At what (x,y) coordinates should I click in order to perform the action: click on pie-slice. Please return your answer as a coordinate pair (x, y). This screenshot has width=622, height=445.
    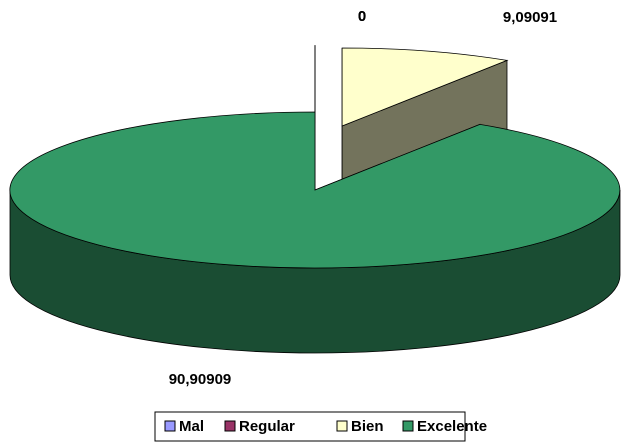
    Looking at the image, I should click on (425, 87).